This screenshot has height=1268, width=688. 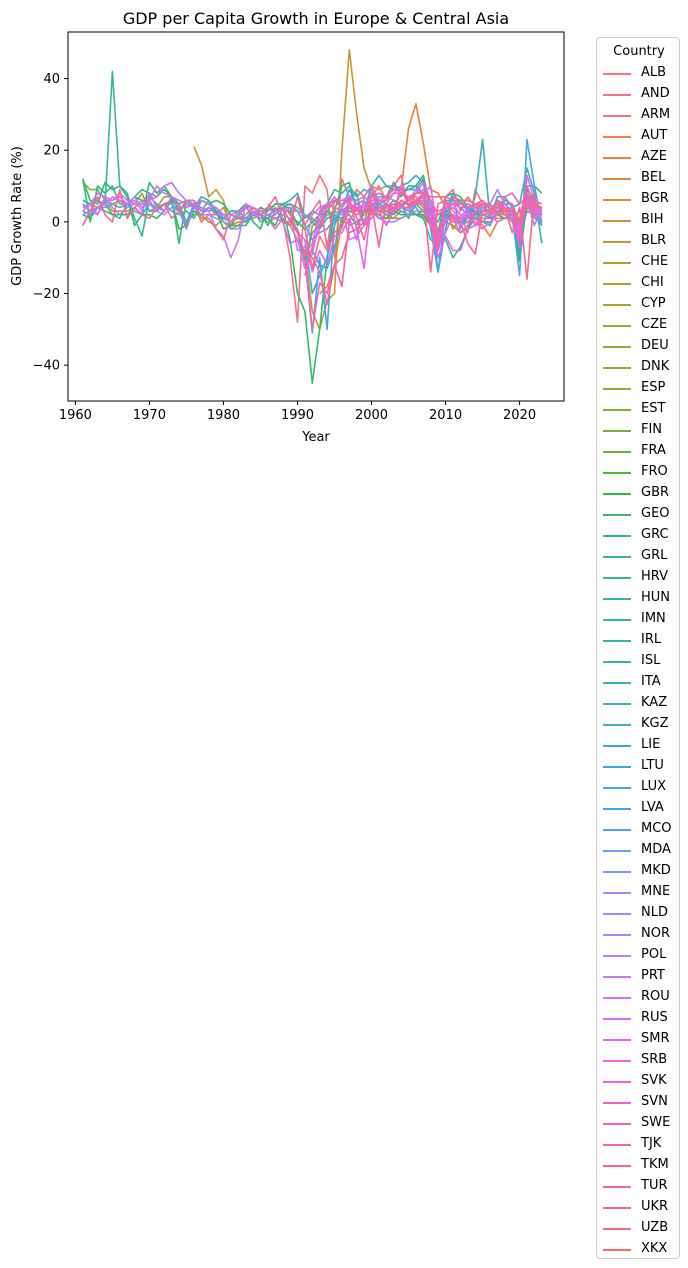 What do you see at coordinates (639, 787) in the screenshot?
I see `legend-item-lux: LUX` at bounding box center [639, 787].